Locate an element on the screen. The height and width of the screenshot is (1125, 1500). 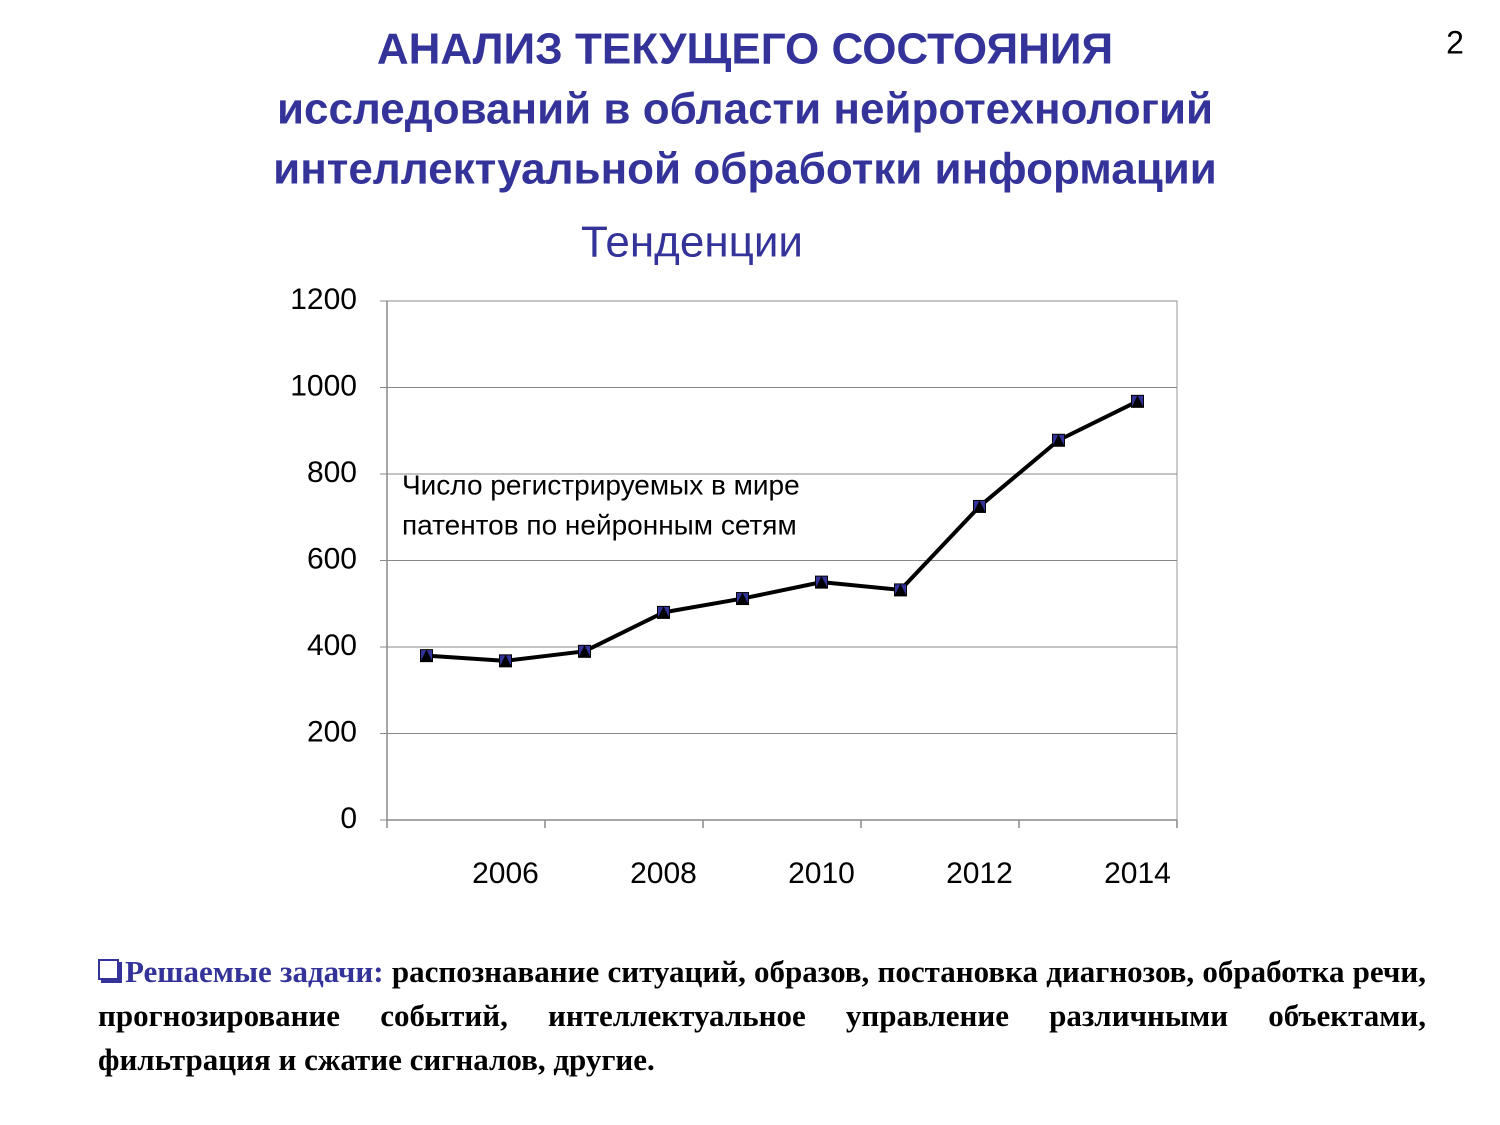
y-tick-label: 1200 is located at coordinates (323, 299).